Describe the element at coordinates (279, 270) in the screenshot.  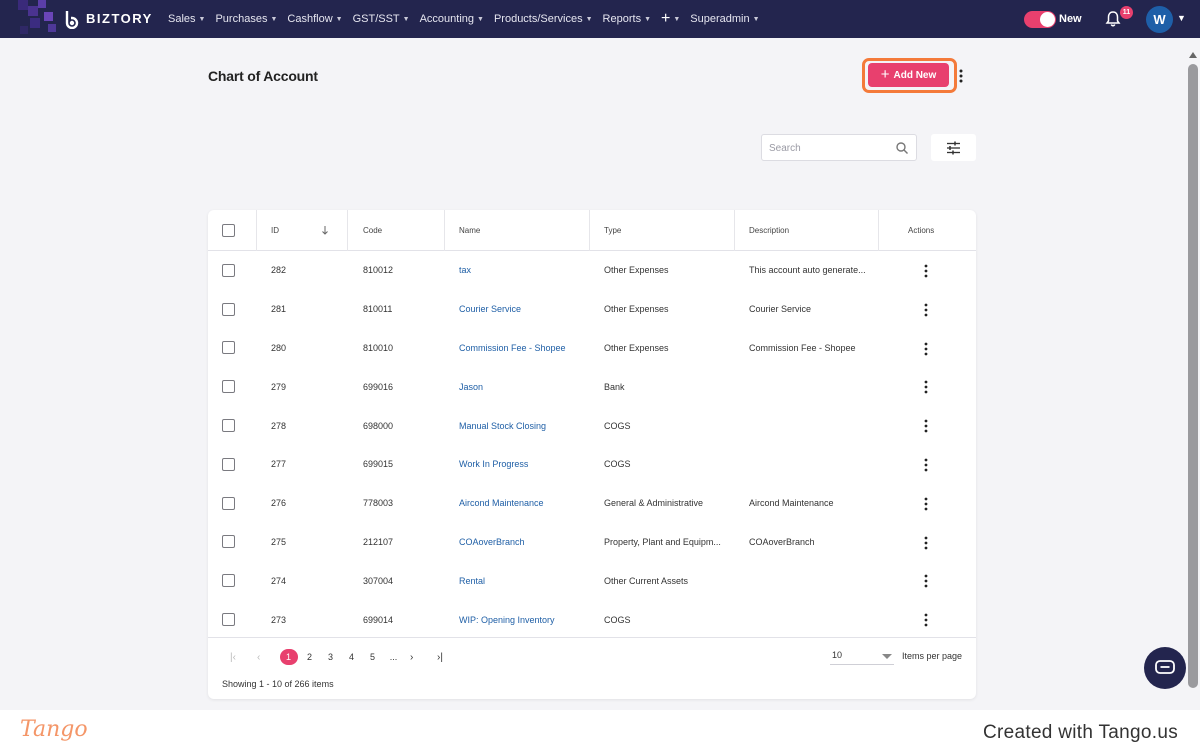
I see `cell-id: 282` at that location.